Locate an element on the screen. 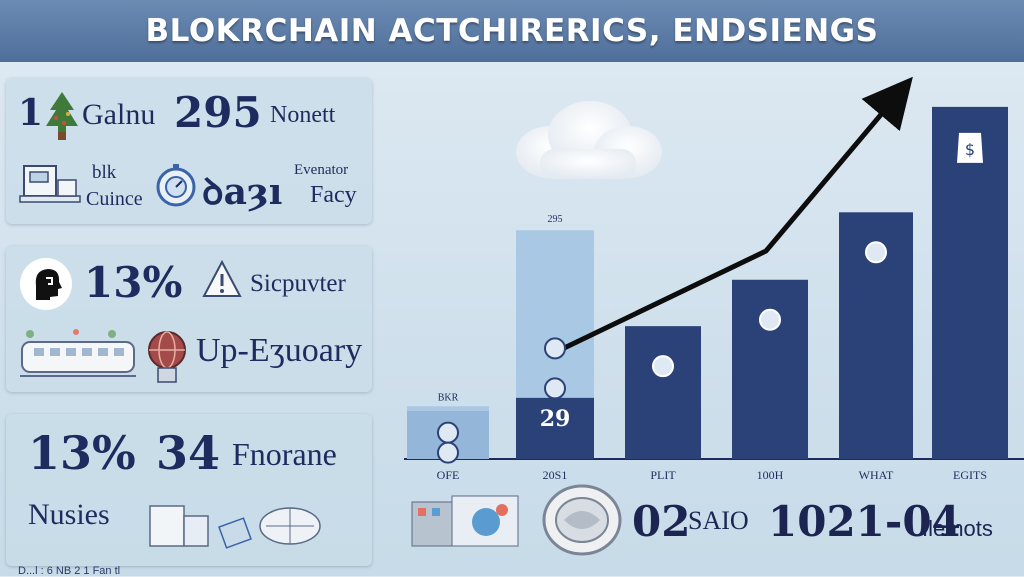  title-bar: BLOKRCHAIN ACTCHIRERICS, ENDSIENGS is located at coordinates (512, 31).